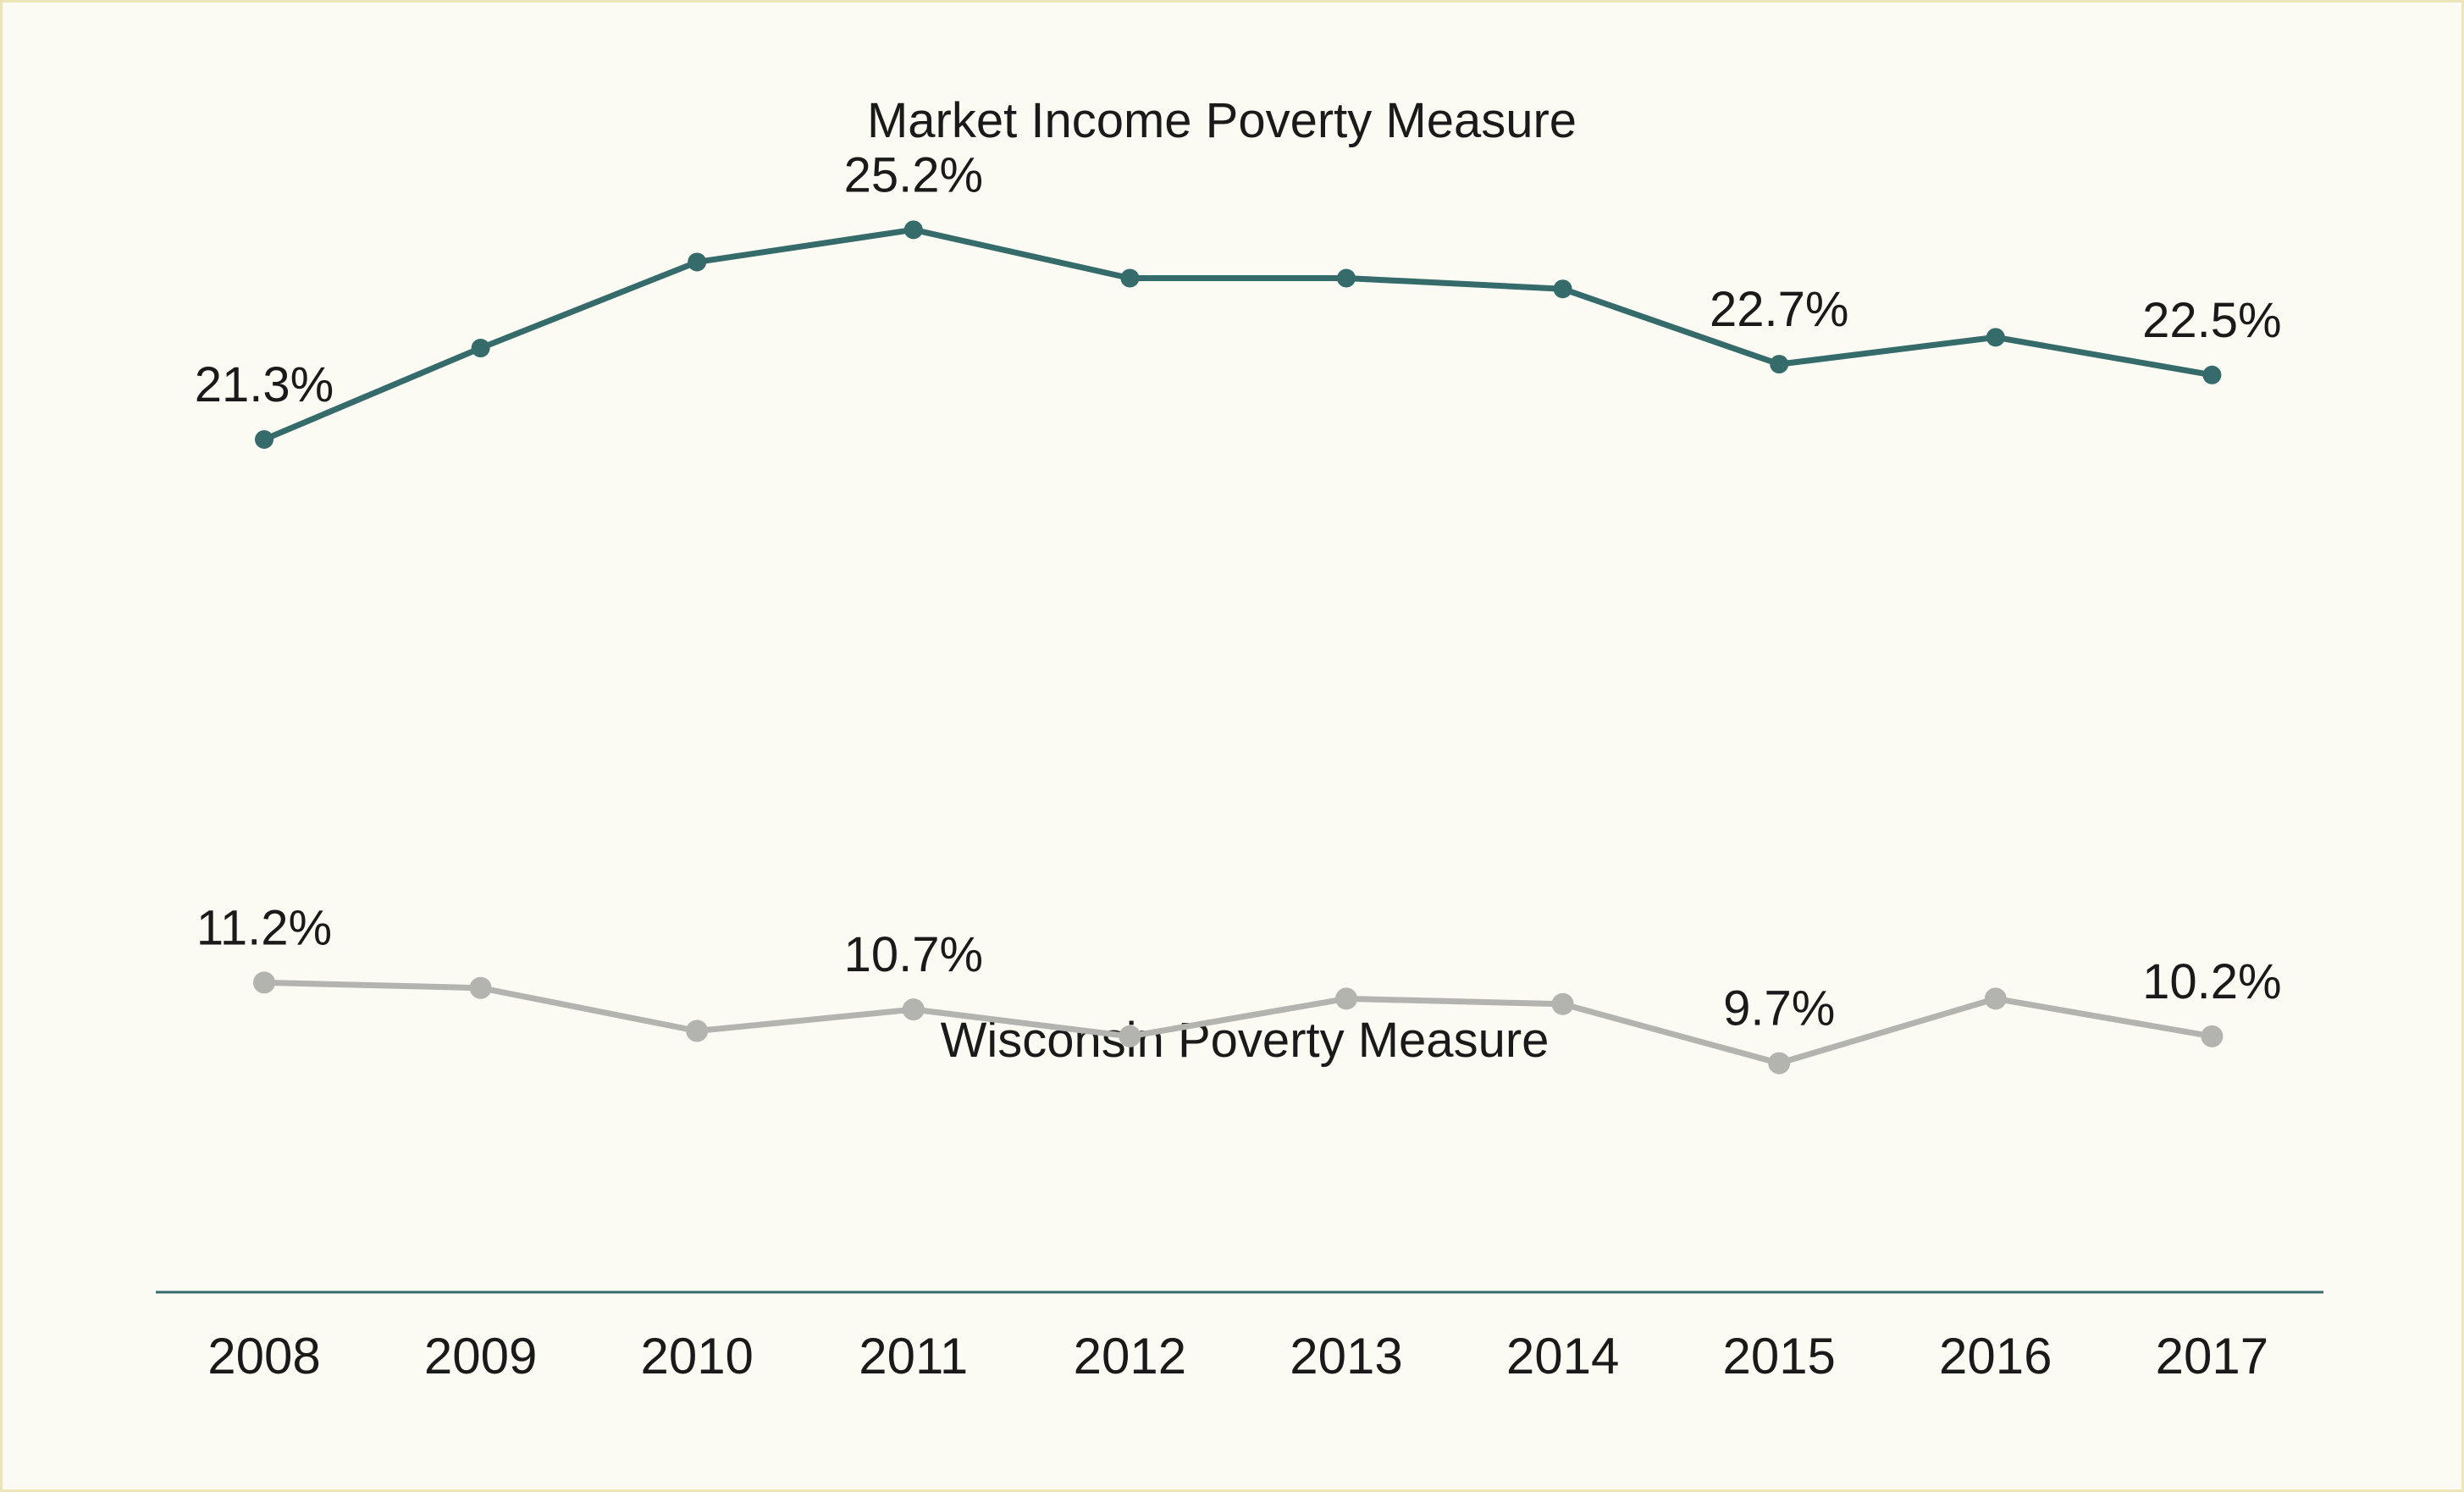  I want to click on x-tick-label-2014: 2014, so click(1562, 1356).